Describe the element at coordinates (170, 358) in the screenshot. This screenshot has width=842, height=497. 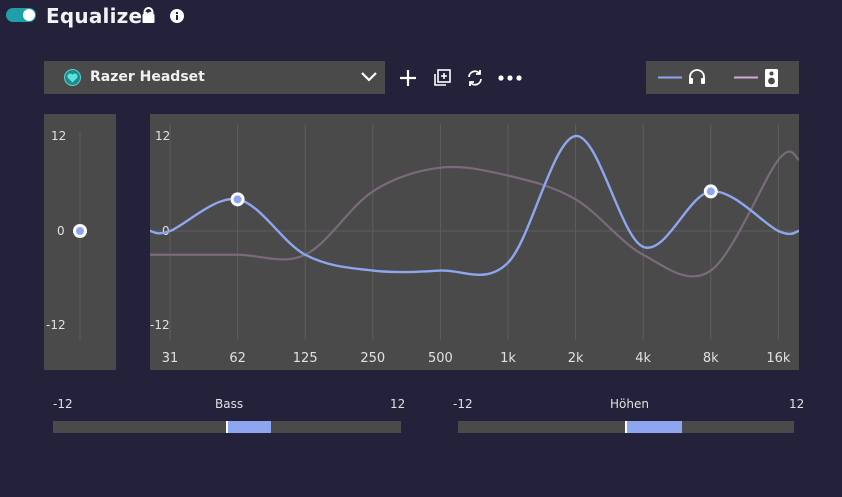
I see `freq-label-31: 31` at that location.